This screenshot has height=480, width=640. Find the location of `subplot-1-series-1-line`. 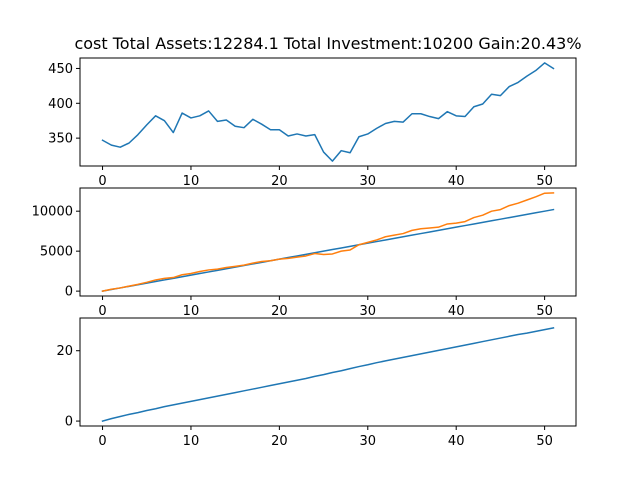

subplot-1-series-1-line is located at coordinates (328, 112).